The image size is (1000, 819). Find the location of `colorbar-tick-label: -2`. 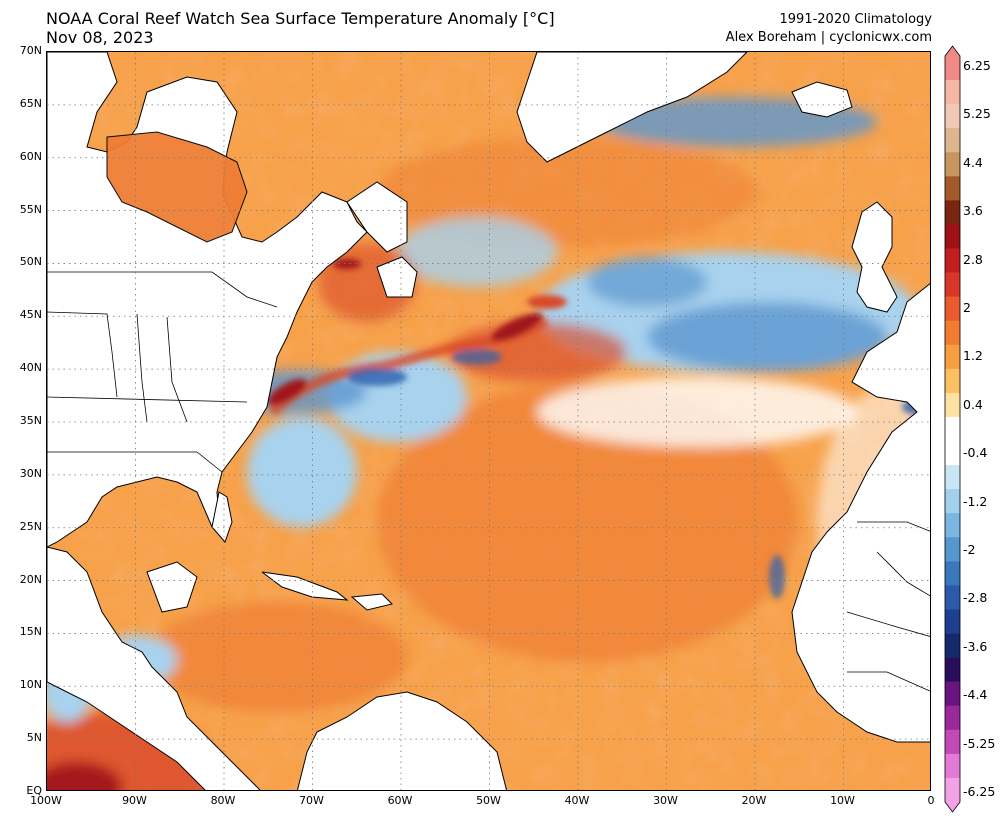

colorbar-tick-label: -2 is located at coordinates (969, 549).